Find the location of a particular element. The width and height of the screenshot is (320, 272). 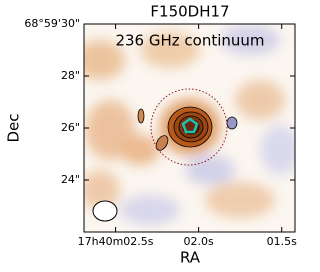

y-axis-label: Dec is located at coordinates (14, 127).